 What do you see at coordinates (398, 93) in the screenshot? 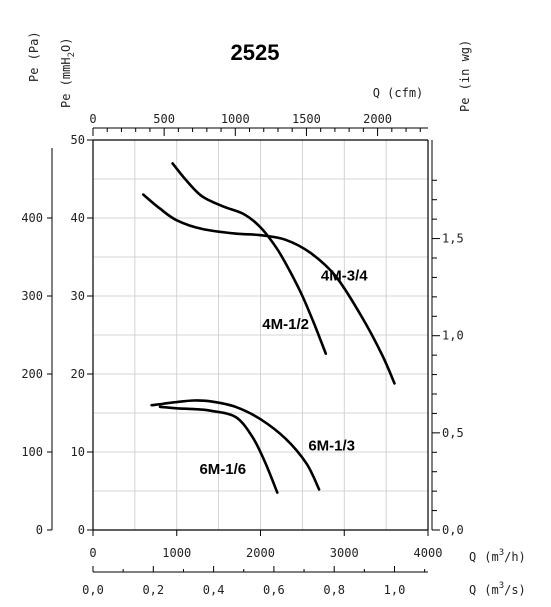
I see `top-axis-title: Q (cfm)` at bounding box center [398, 93].